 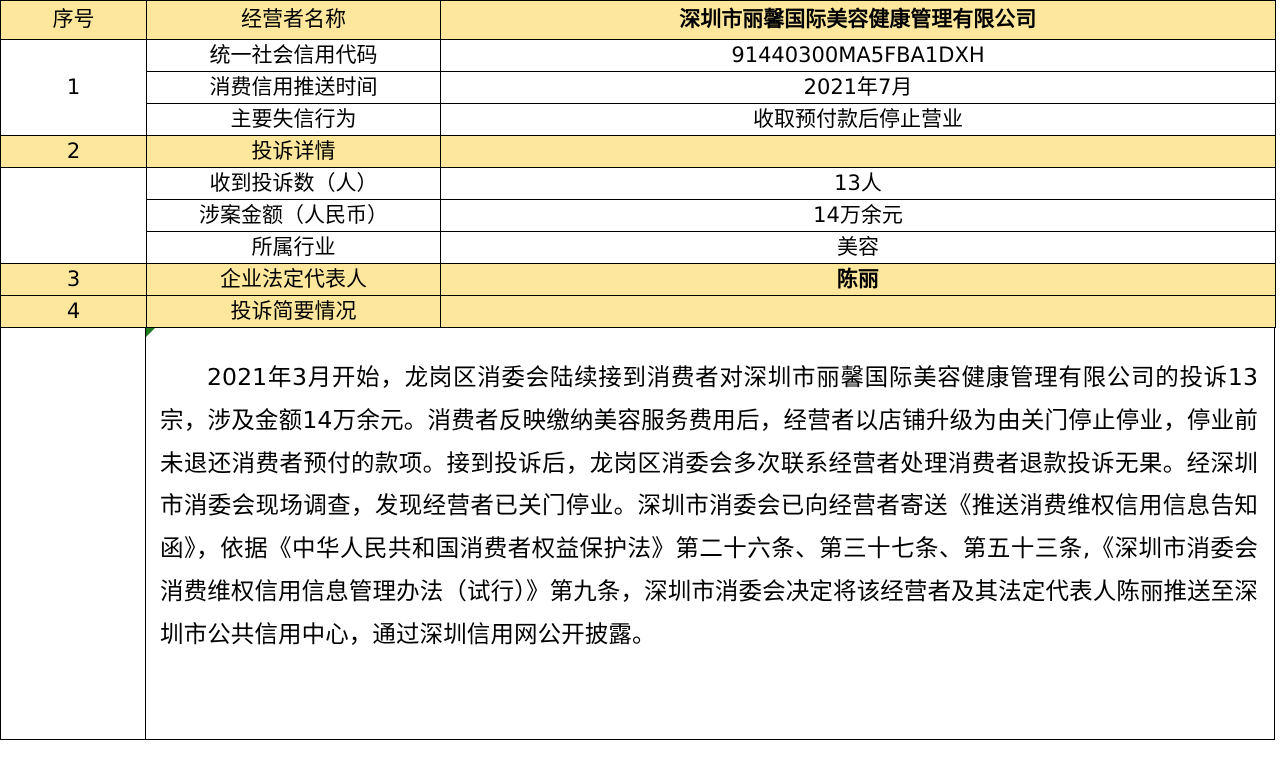 I want to click on value-usc-code: 91440300MA5FBA1DXH, so click(x=858, y=55).